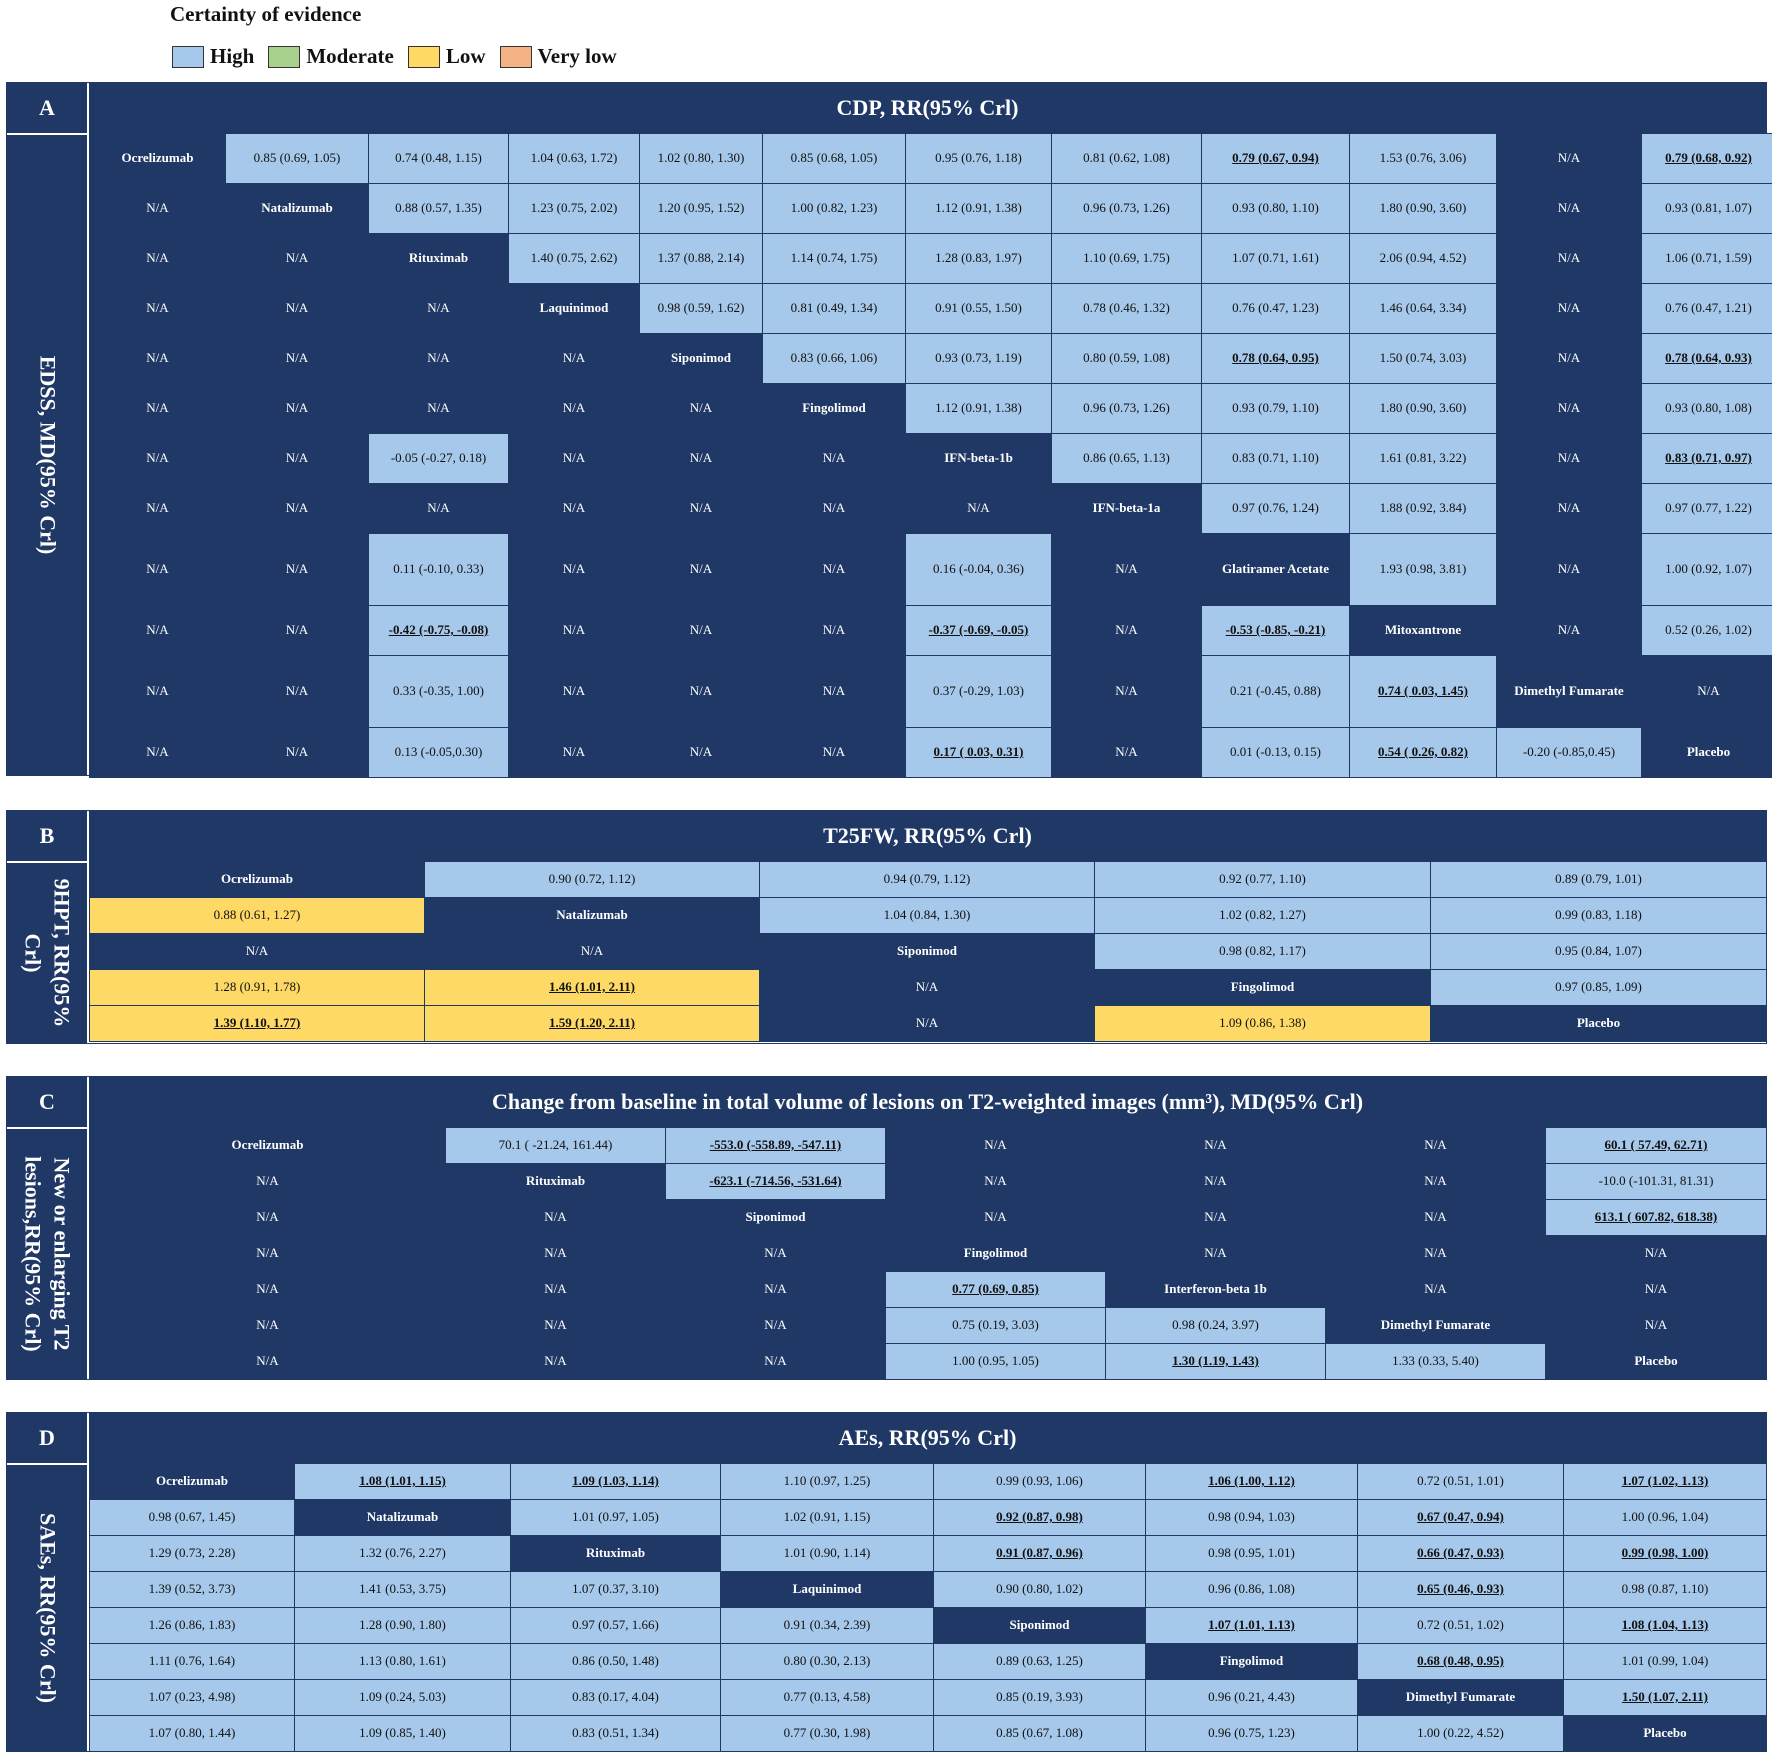  Describe the element at coordinates (402, 1625) in the screenshot. I see `estimate-cell: 1.28 (0.90, 1.80)` at that location.